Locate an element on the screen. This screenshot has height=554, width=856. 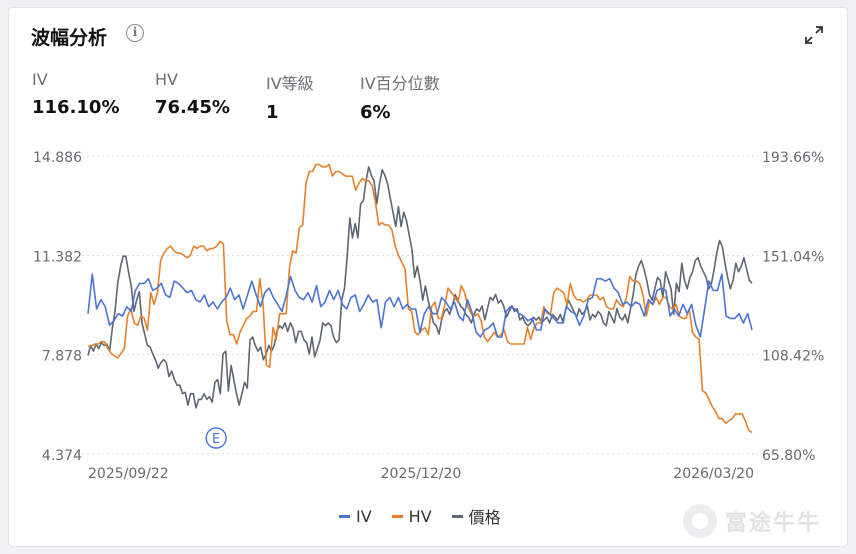
metric-value: 76.45% is located at coordinates (192, 107).